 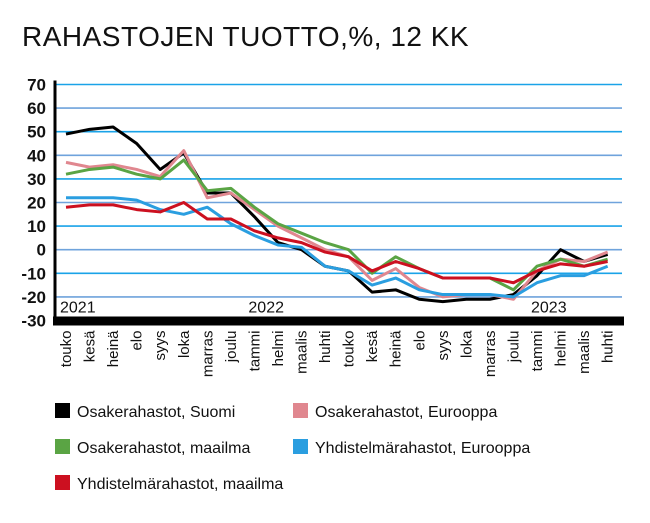 What do you see at coordinates (36, 85) in the screenshot?
I see `y-tick-label: 70` at bounding box center [36, 85].